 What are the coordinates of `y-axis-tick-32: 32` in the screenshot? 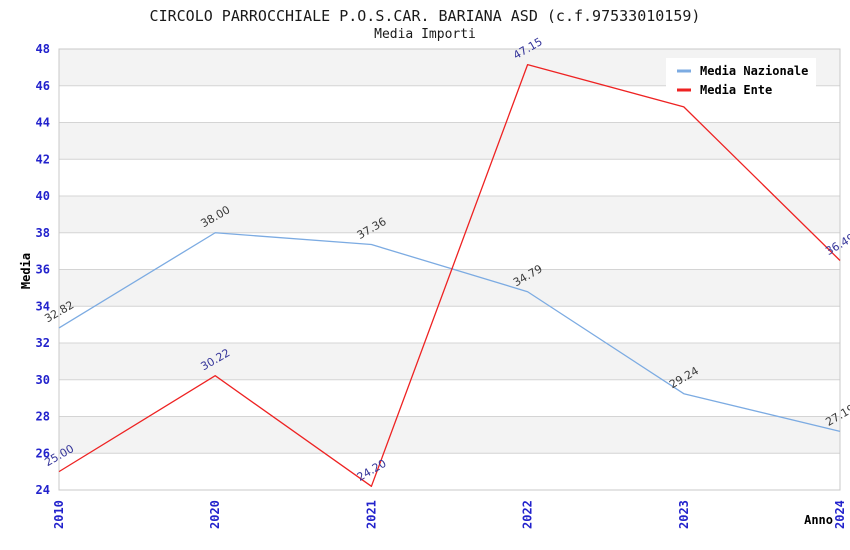 It's located at (43, 343).